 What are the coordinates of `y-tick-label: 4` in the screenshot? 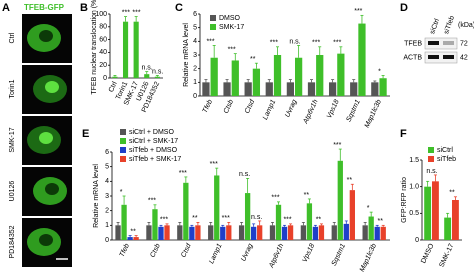 It's located at (107, 181).